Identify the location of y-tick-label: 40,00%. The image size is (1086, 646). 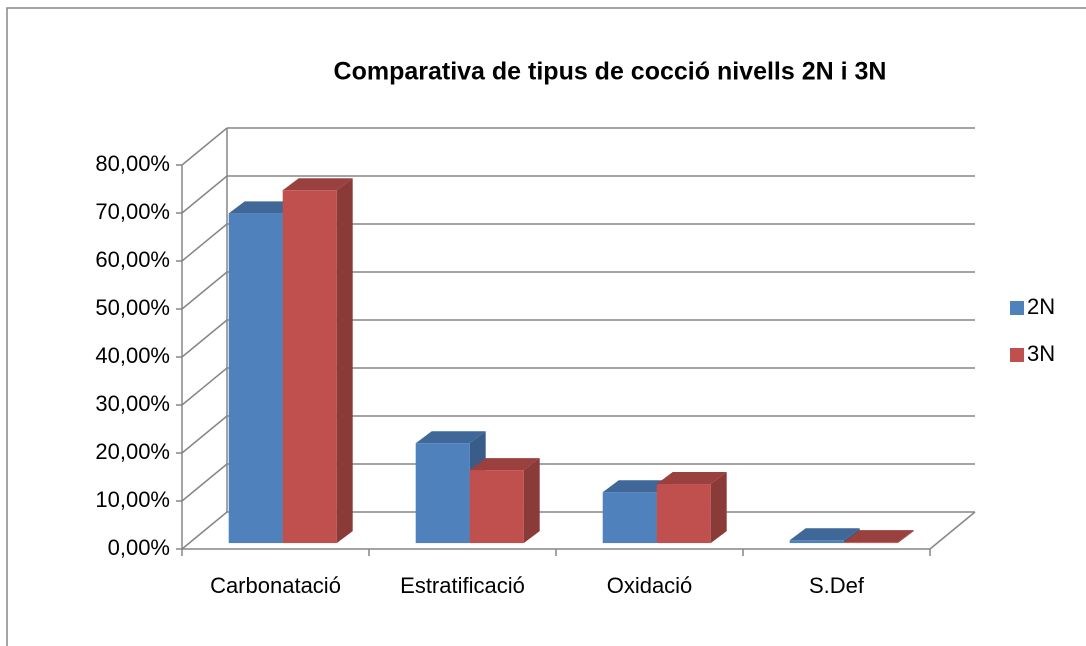
(132, 355).